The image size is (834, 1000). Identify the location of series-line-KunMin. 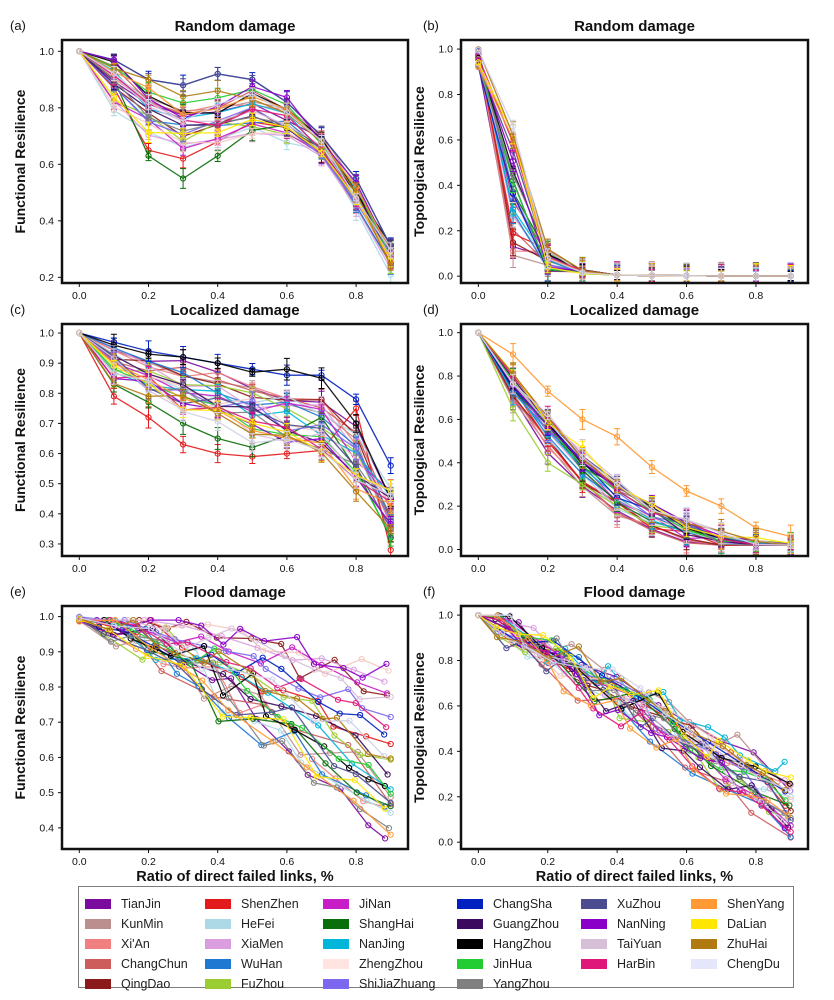
(235, 151).